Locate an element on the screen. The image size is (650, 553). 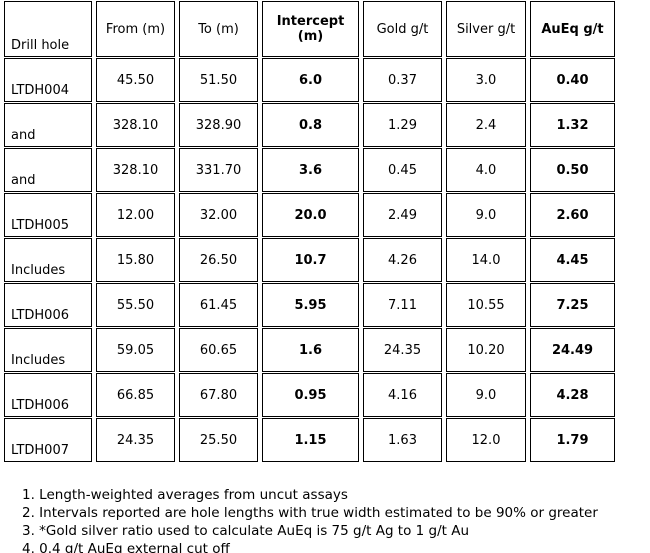
table-row: Includes 15.80 26.50 10.7 4.26 14.0 4.45 is located at coordinates (309, 260).